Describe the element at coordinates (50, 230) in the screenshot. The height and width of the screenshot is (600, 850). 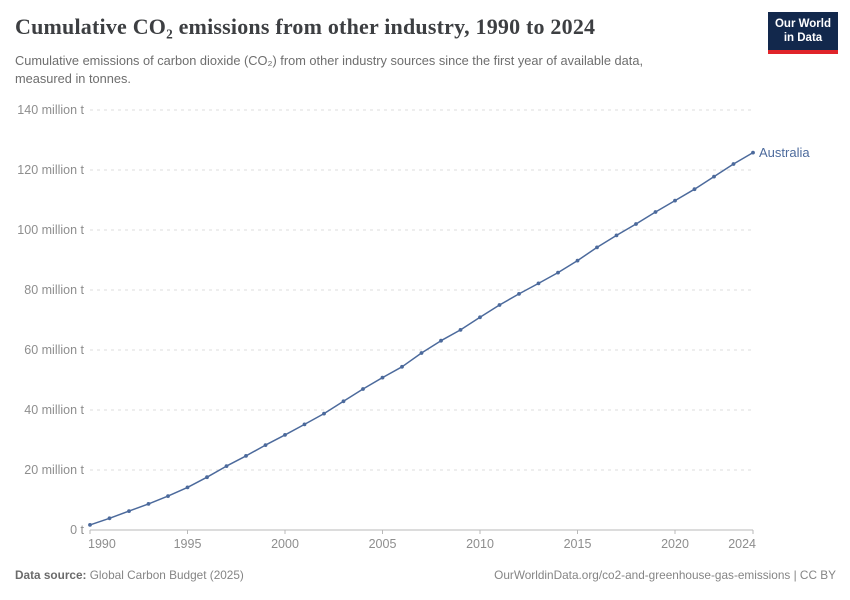
I see `y-tick-label: 100 million t` at that location.